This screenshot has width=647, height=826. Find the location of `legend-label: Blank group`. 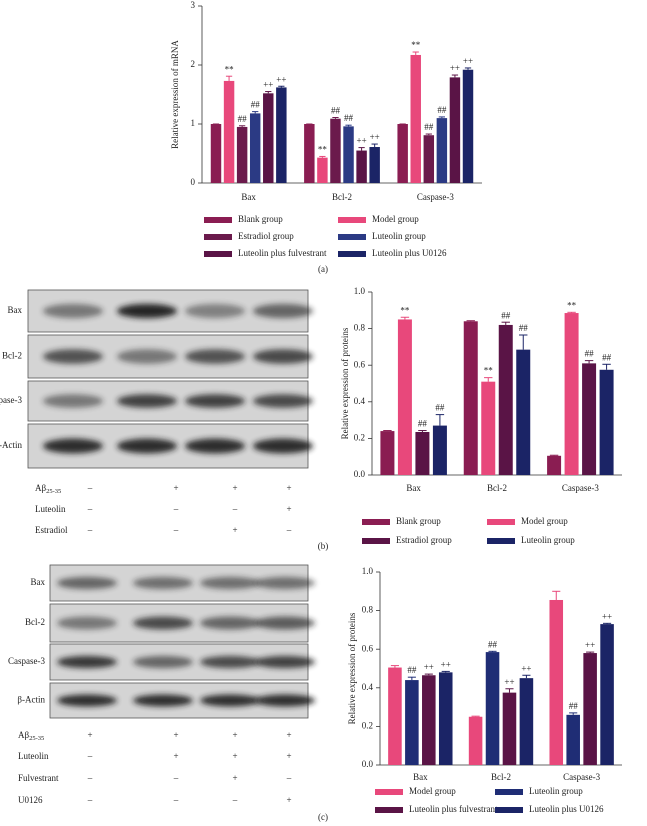

legend-label: Blank group is located at coordinates (418, 521).